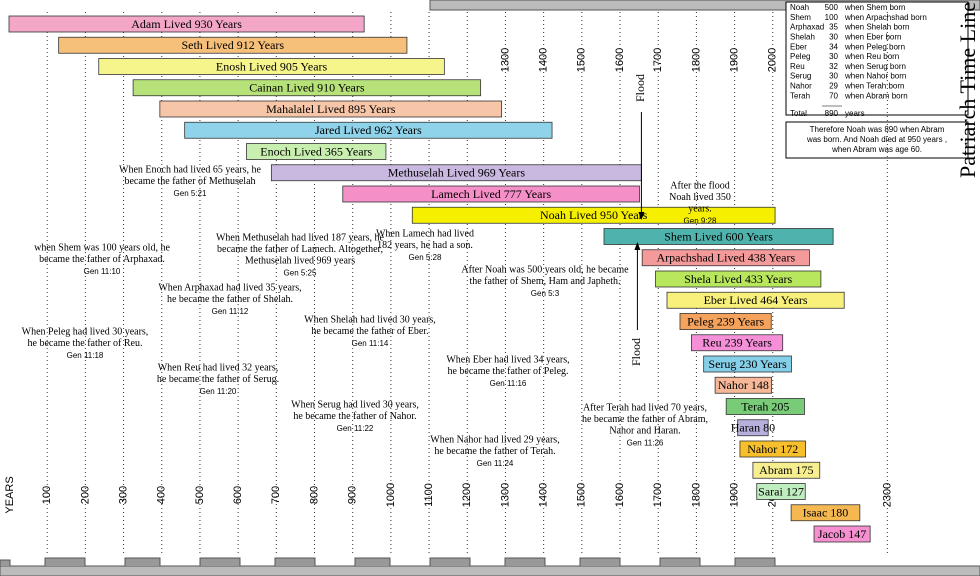 This screenshot has width=980, height=576. Describe the element at coordinates (85, 355) in the screenshot. I see `annotation-ref: Gen 11:18` at that location.